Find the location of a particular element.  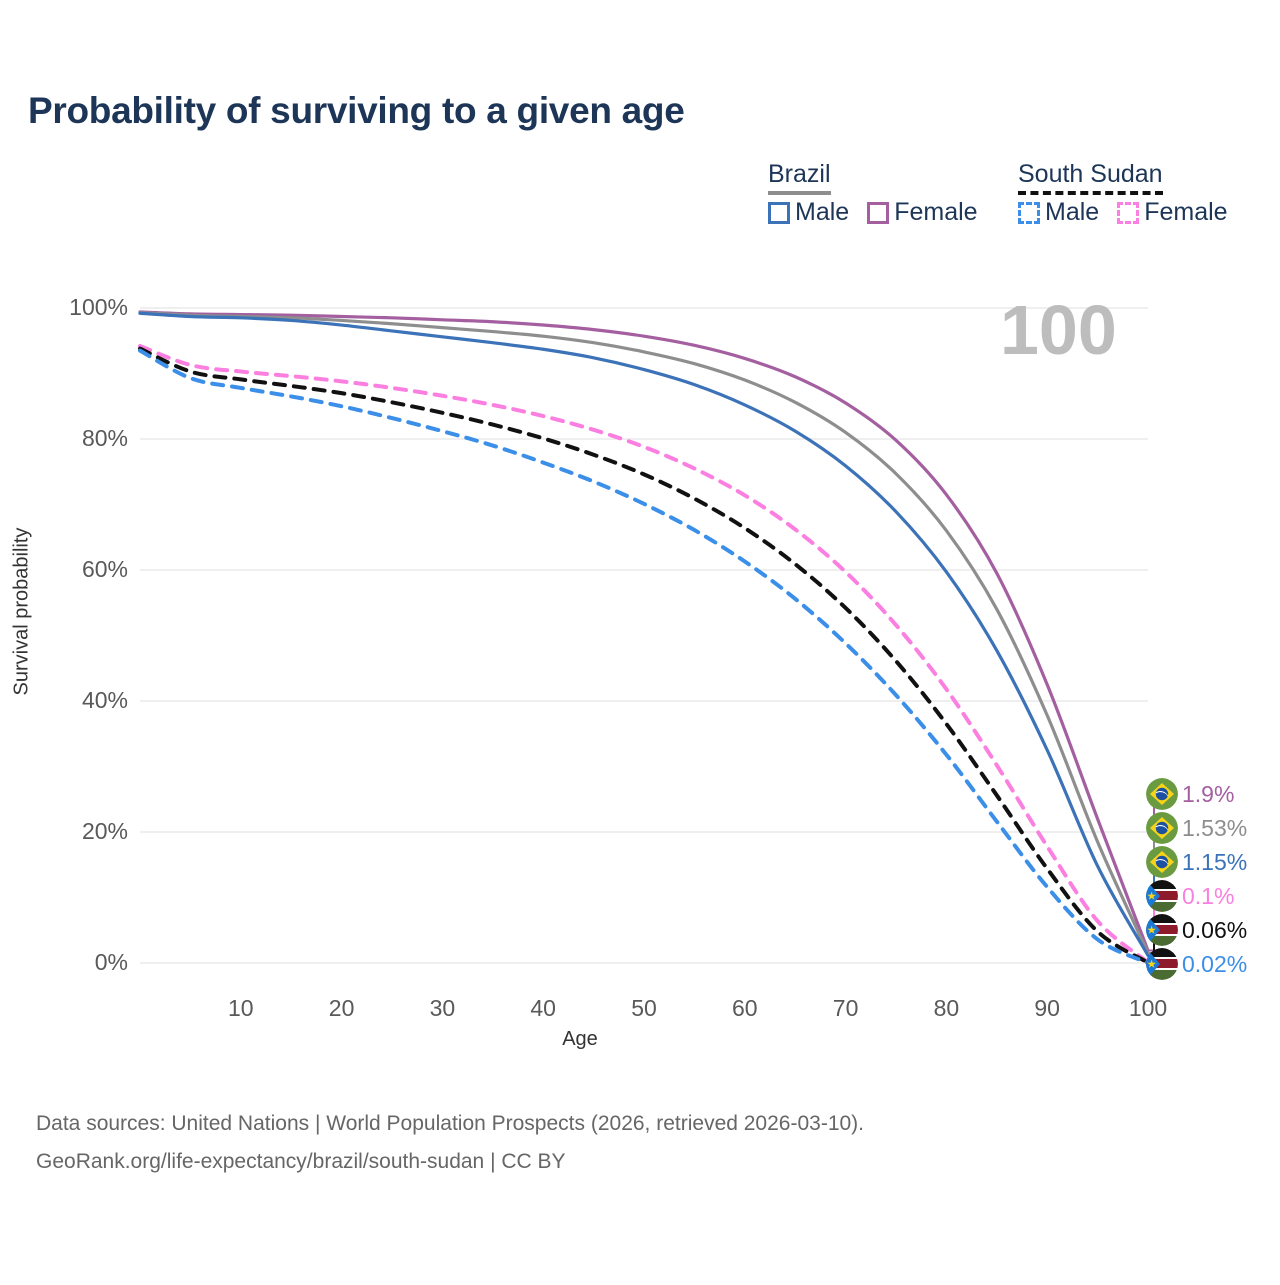

end-label: 1.15% is located at coordinates (1196, 862).